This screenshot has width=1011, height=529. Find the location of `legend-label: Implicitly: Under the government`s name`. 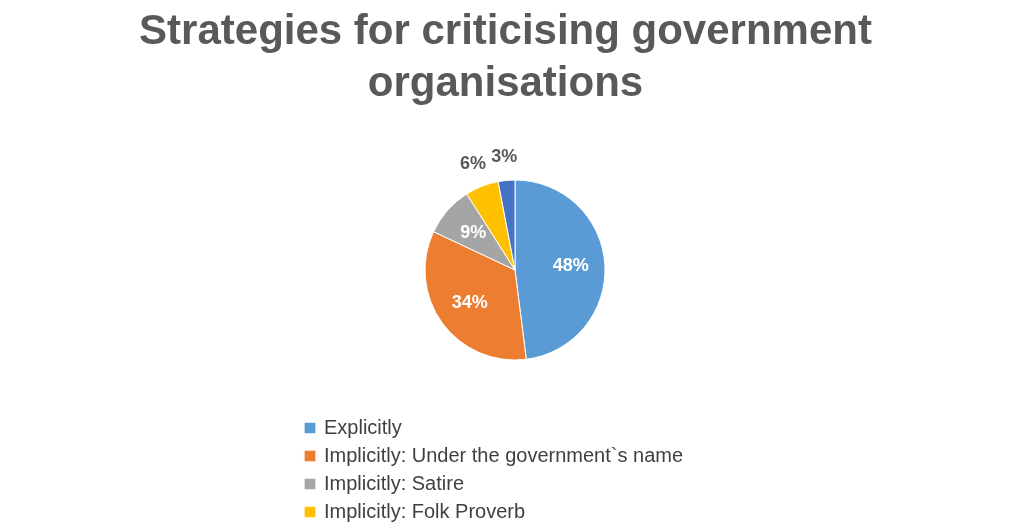

legend-label: Implicitly: Under the government`s name is located at coordinates (504, 455).